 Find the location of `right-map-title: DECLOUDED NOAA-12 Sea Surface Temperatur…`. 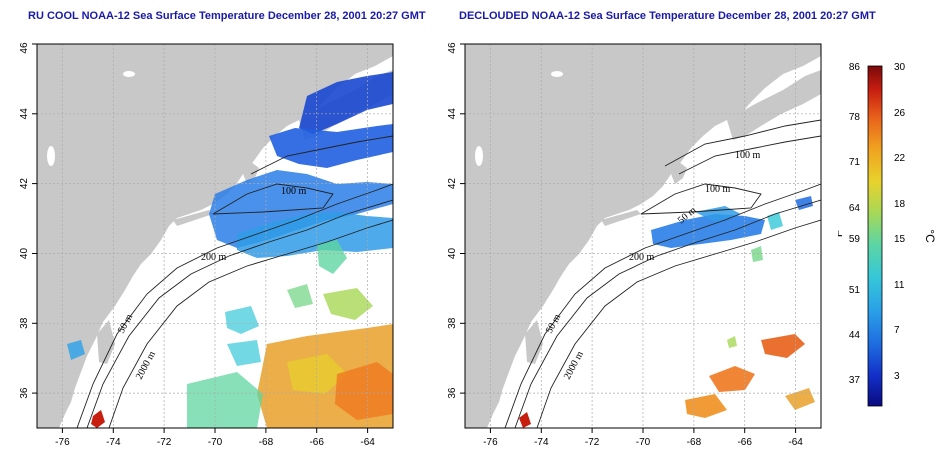

right-map-title: DECLOUDED NOAA-12 Sea Surface Temperatur… is located at coordinates (667, 16).